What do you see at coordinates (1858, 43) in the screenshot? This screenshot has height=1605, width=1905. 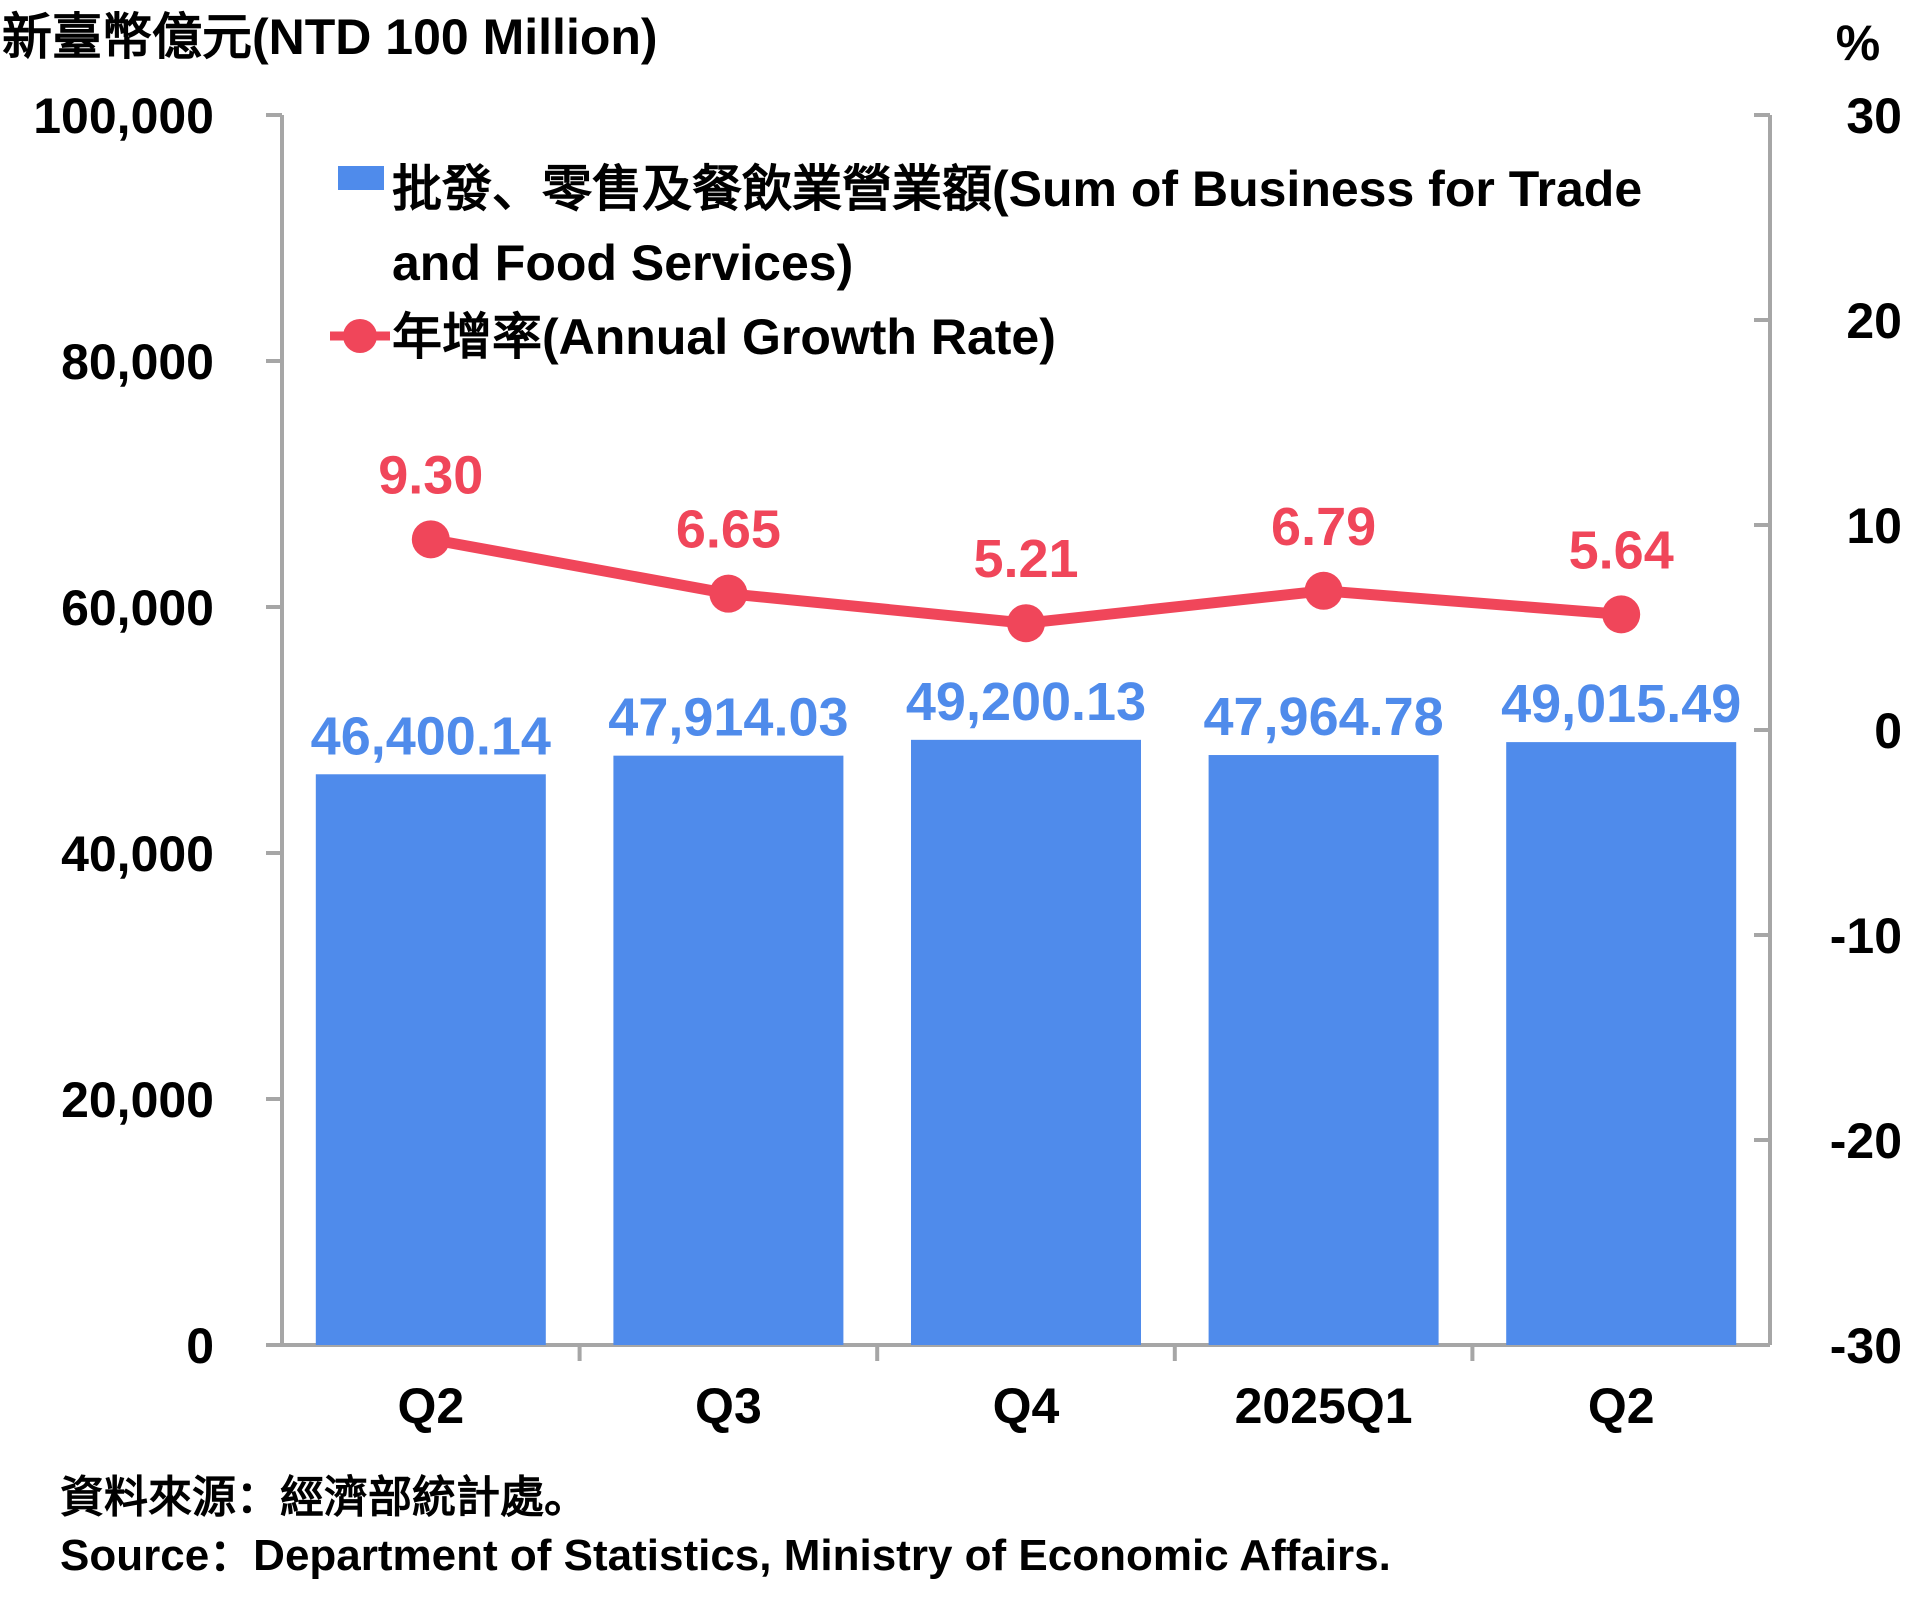 I see `right-axis-unit: %` at bounding box center [1858, 43].